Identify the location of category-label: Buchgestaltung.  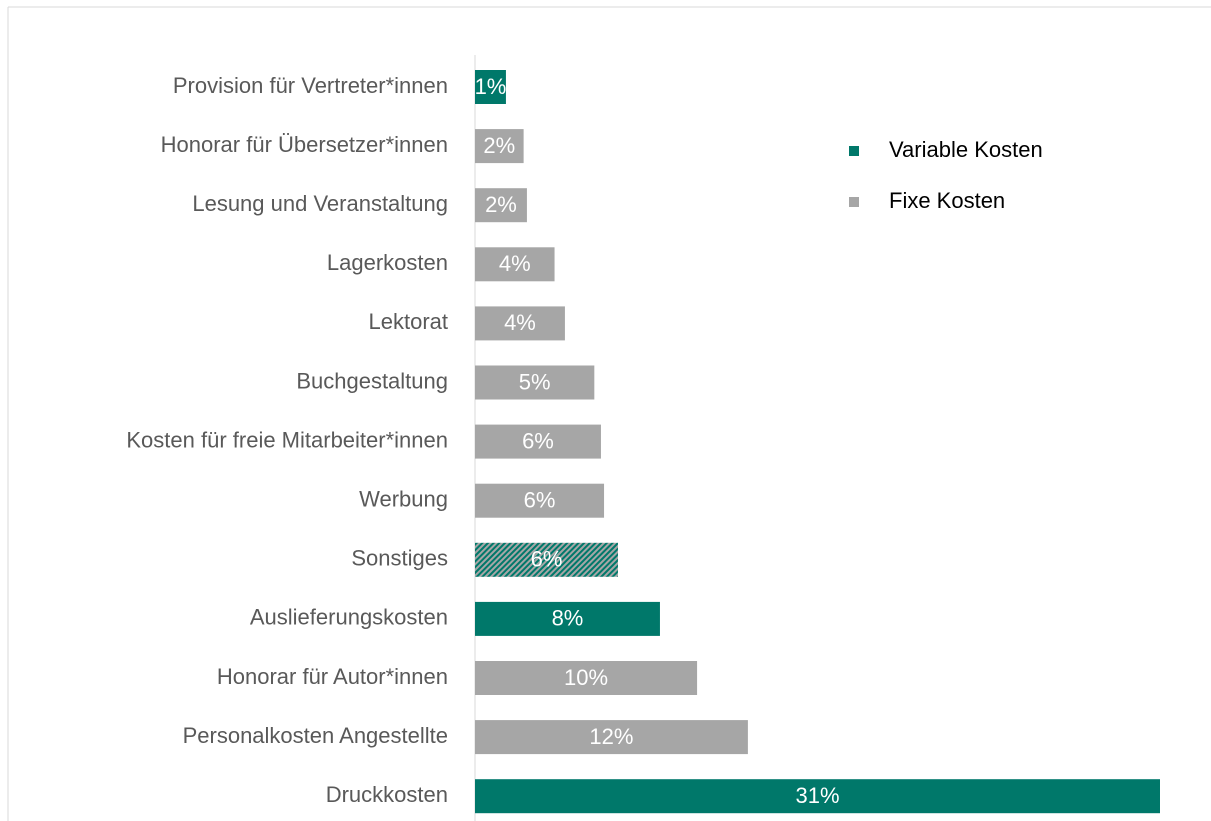
(372, 380).